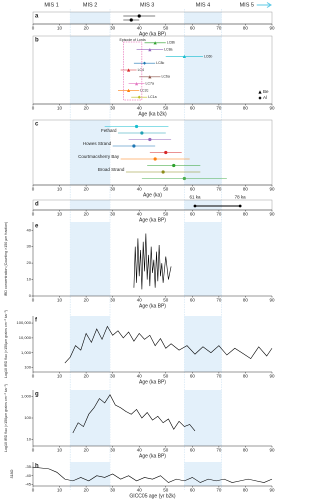 The height and width of the screenshot is (500, 320). What do you see at coordinates (25, 337) in the screenshot?
I see `y-tick-label: 10,000` at bounding box center [25, 337].